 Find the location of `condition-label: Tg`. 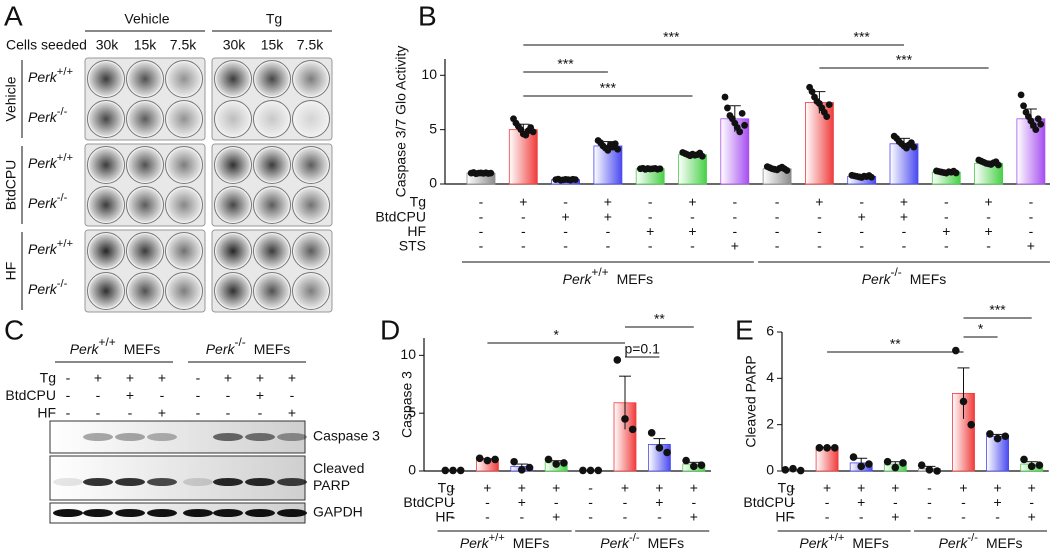

condition-label: Tg is located at coordinates (274, 19).